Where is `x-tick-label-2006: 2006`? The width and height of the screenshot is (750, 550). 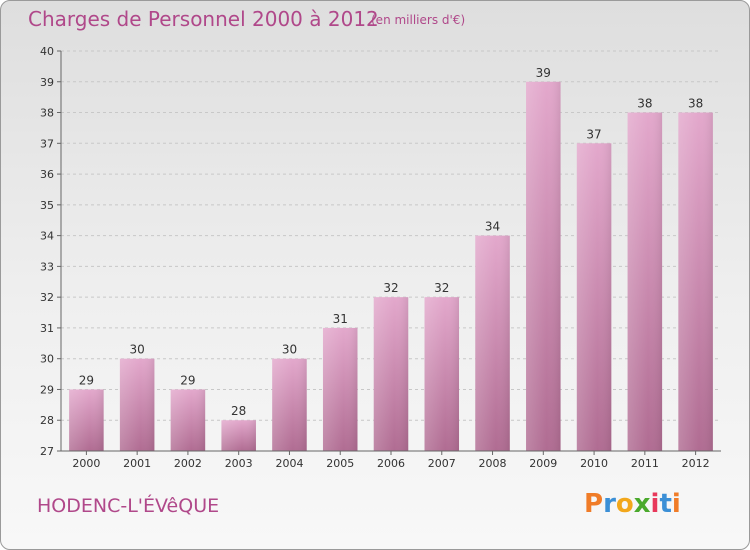
x-tick-label-2006: 2006 is located at coordinates (391, 463).